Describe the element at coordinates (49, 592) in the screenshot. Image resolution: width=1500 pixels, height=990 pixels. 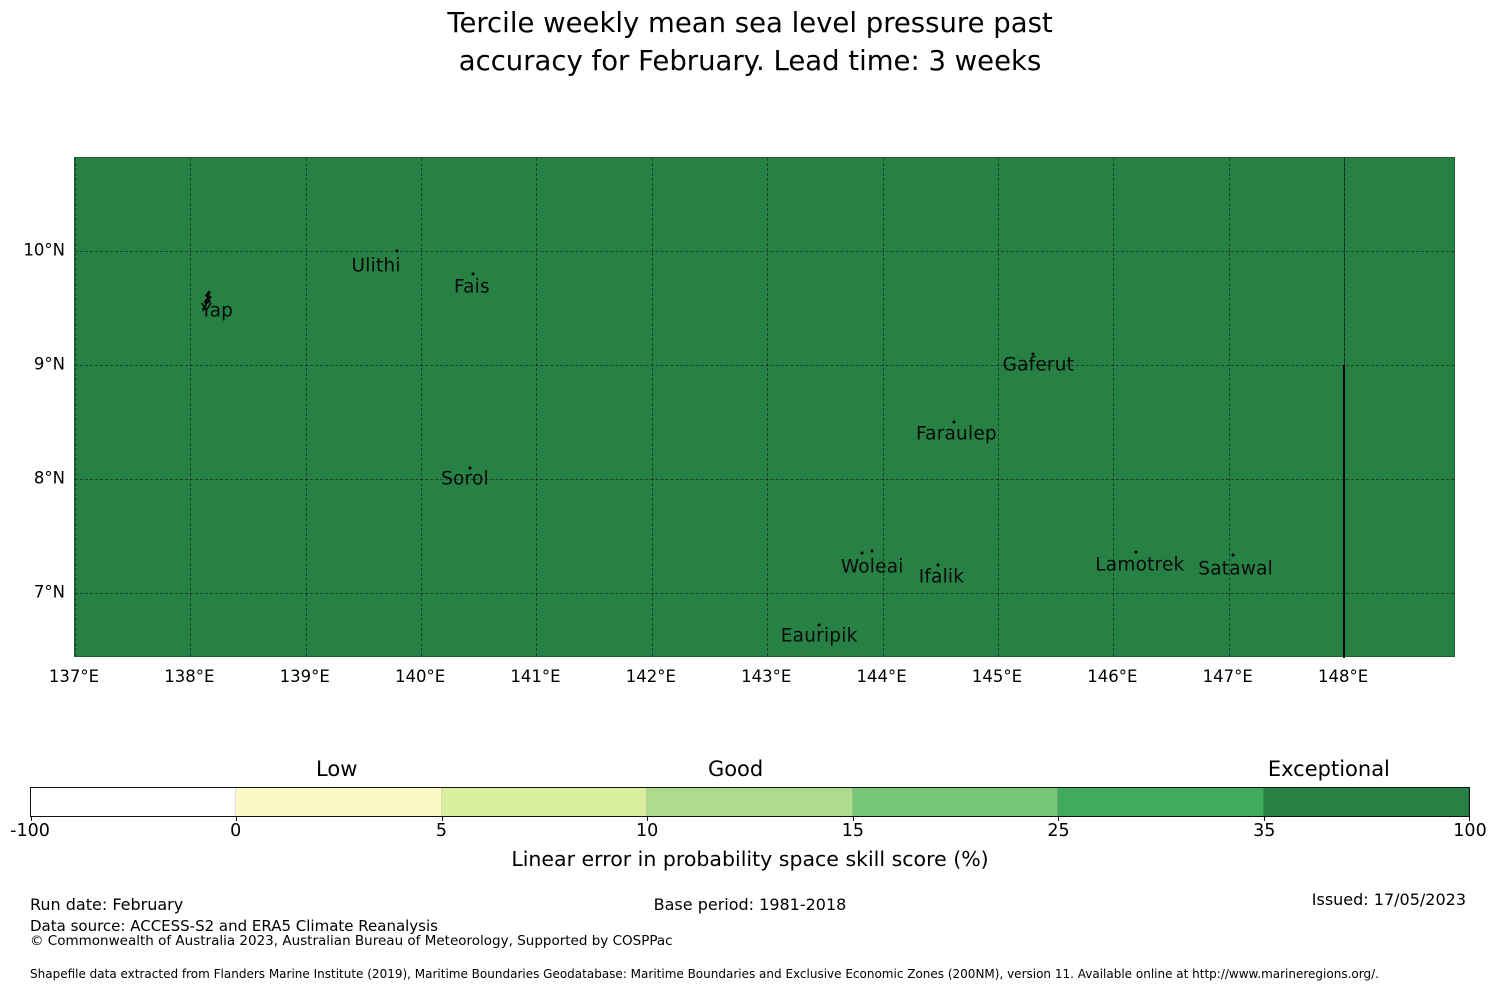
I see `lat-tick-label: 7°N` at that location.